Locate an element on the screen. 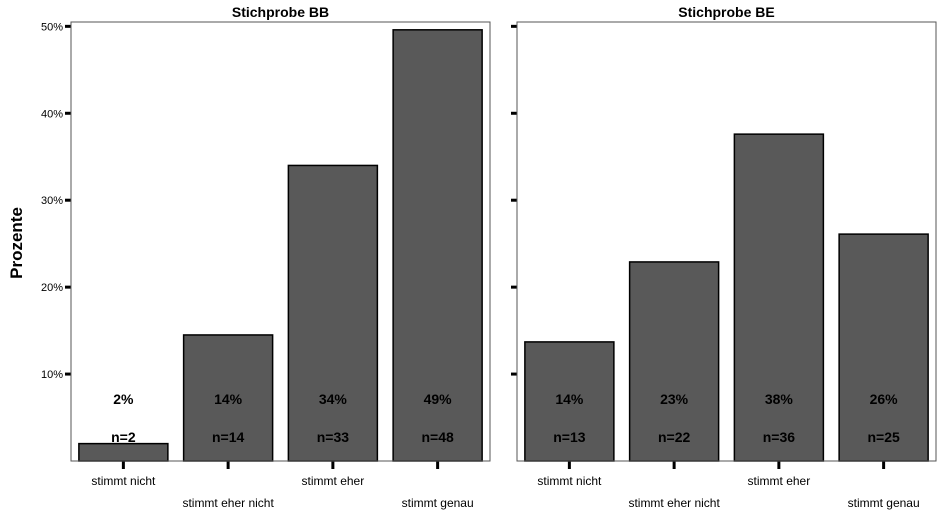 Image resolution: width=939 pixels, height=514 pixels. bar-percent-label: 2% is located at coordinates (123, 399).